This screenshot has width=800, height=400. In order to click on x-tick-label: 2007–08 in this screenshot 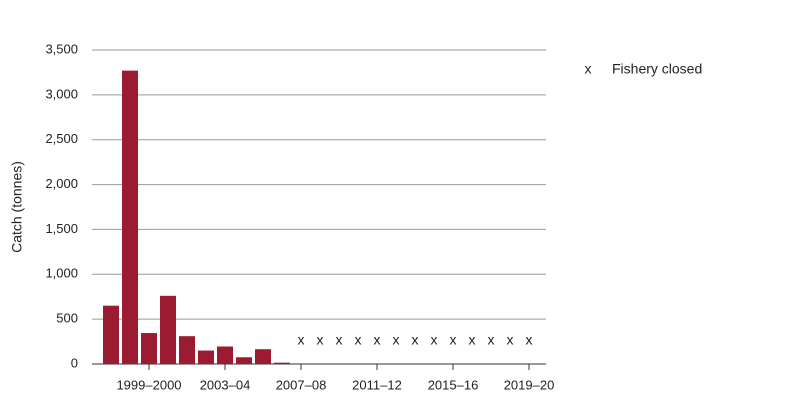, I will do `click(301, 384)`.